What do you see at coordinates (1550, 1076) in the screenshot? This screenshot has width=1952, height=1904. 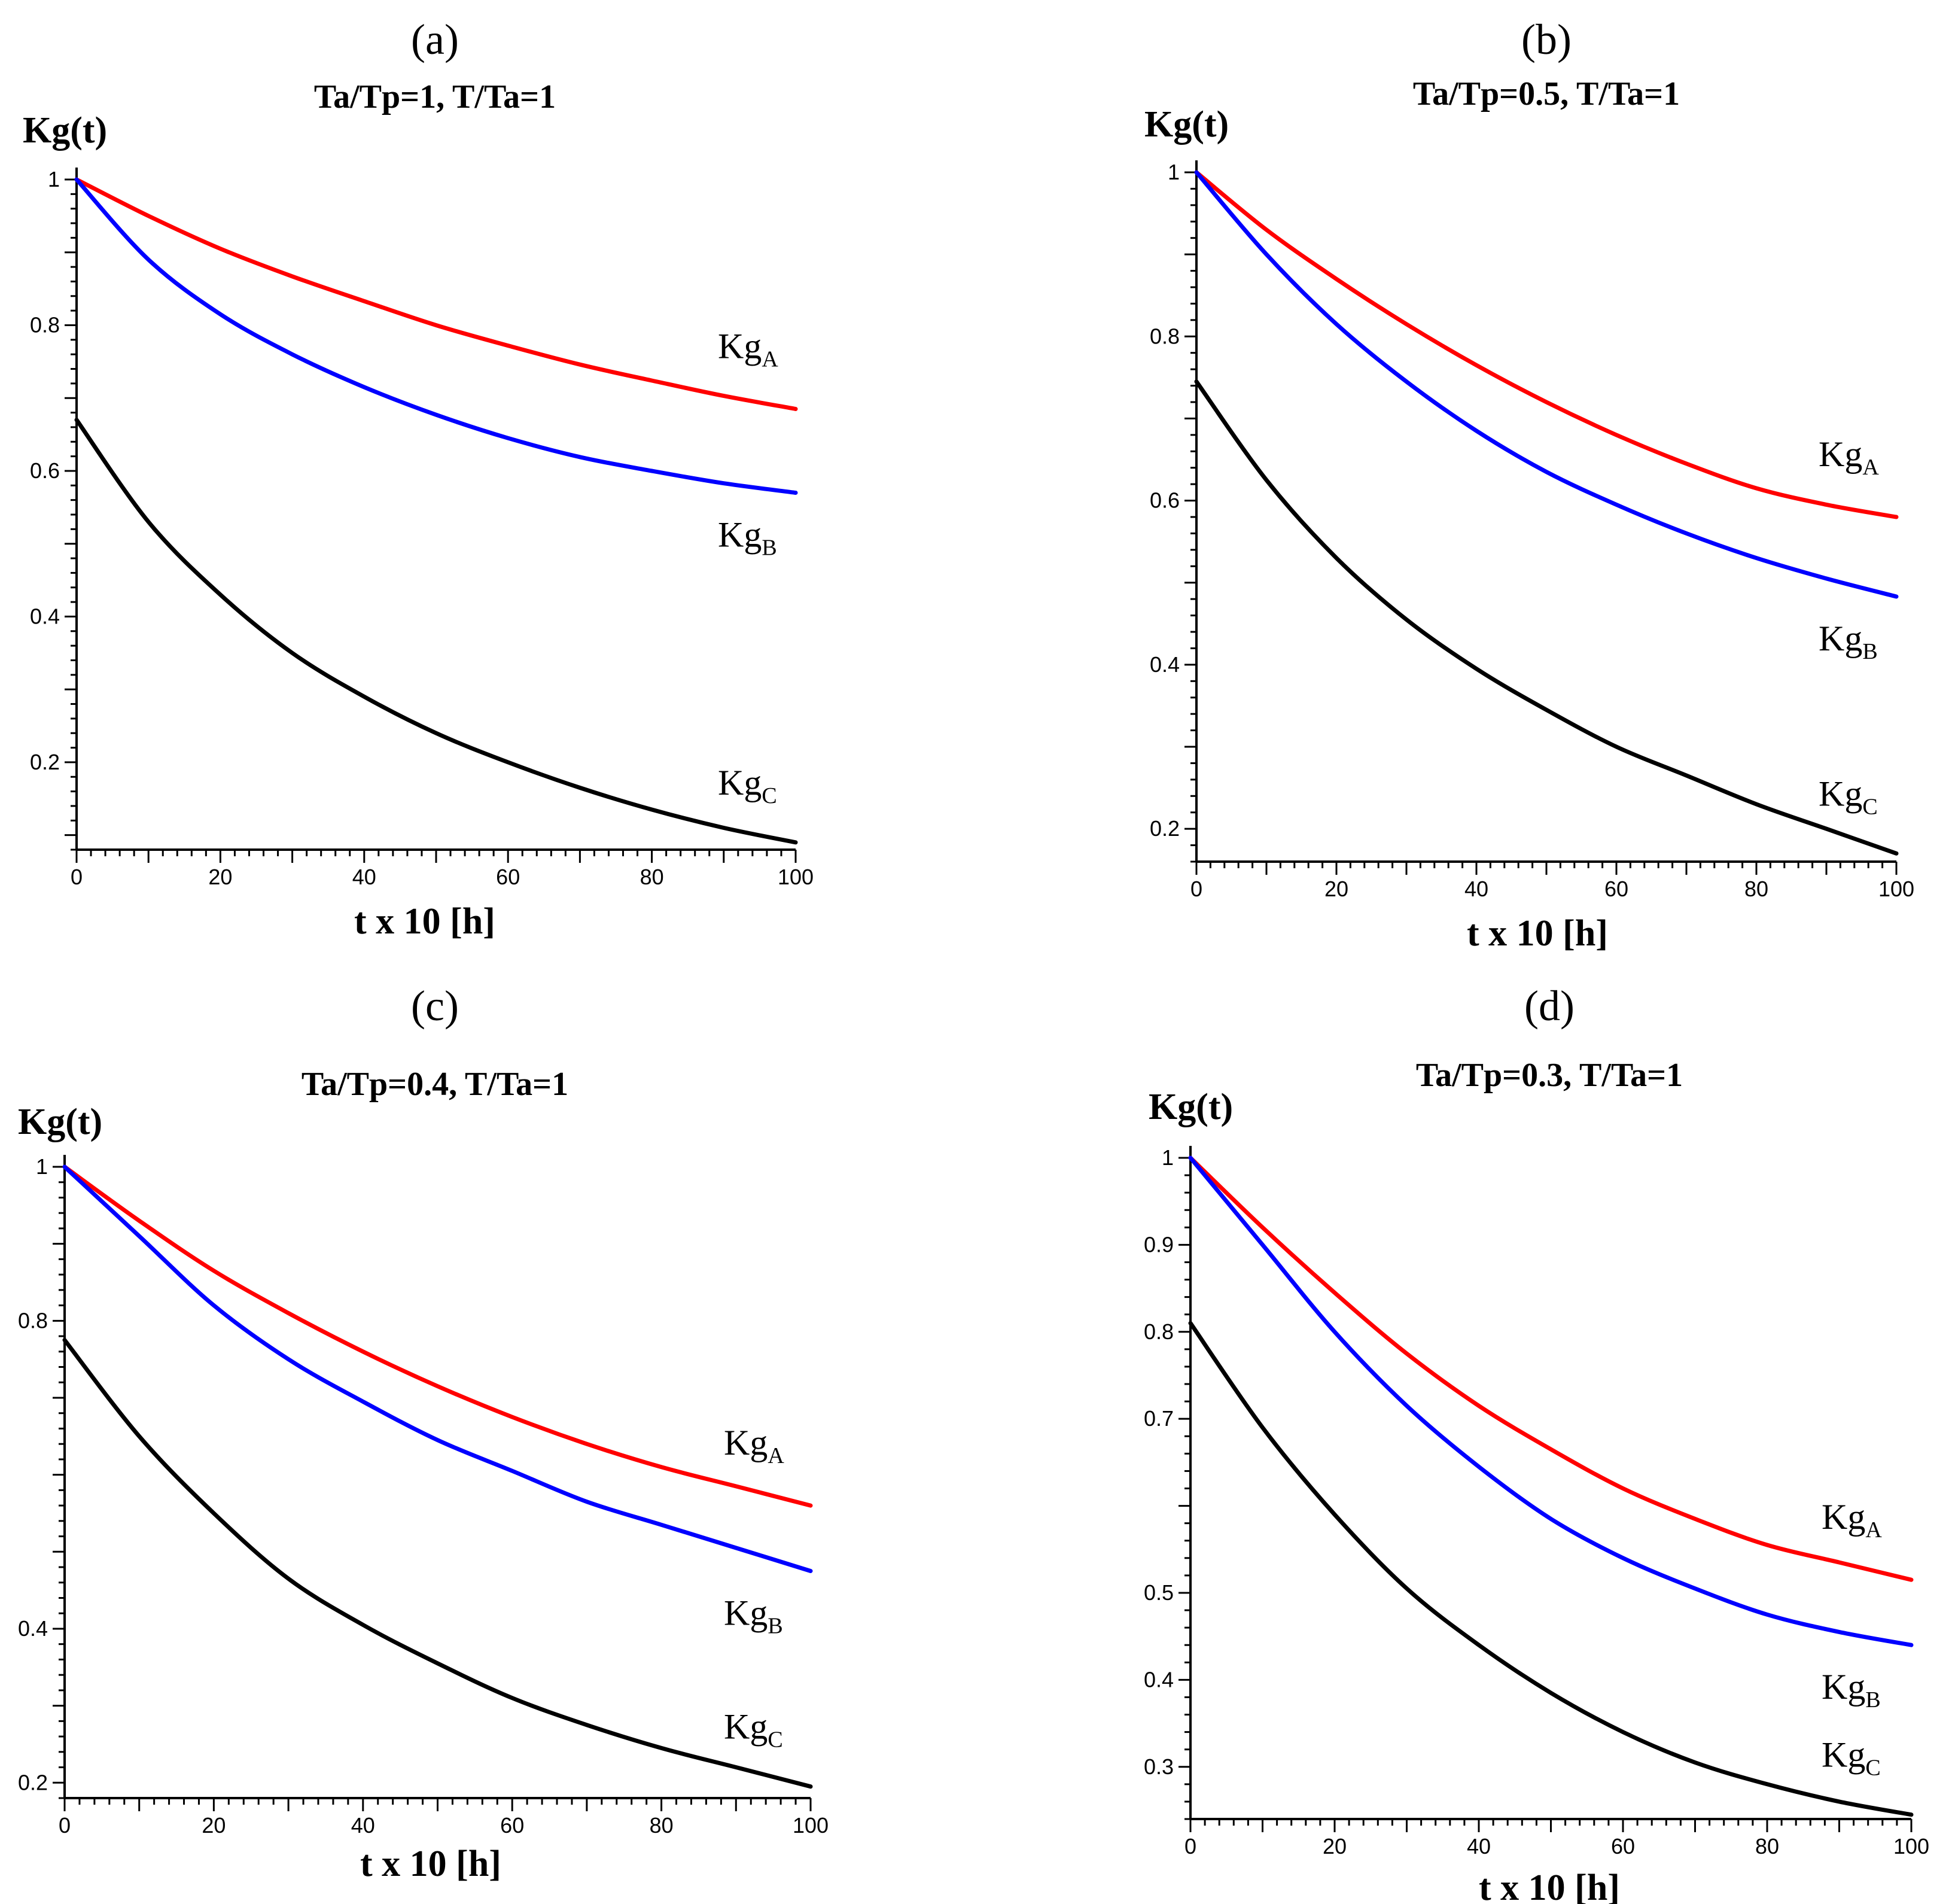 I see `chart-title: Ta/Tp=0.3, T/Ta=1` at bounding box center [1550, 1076].